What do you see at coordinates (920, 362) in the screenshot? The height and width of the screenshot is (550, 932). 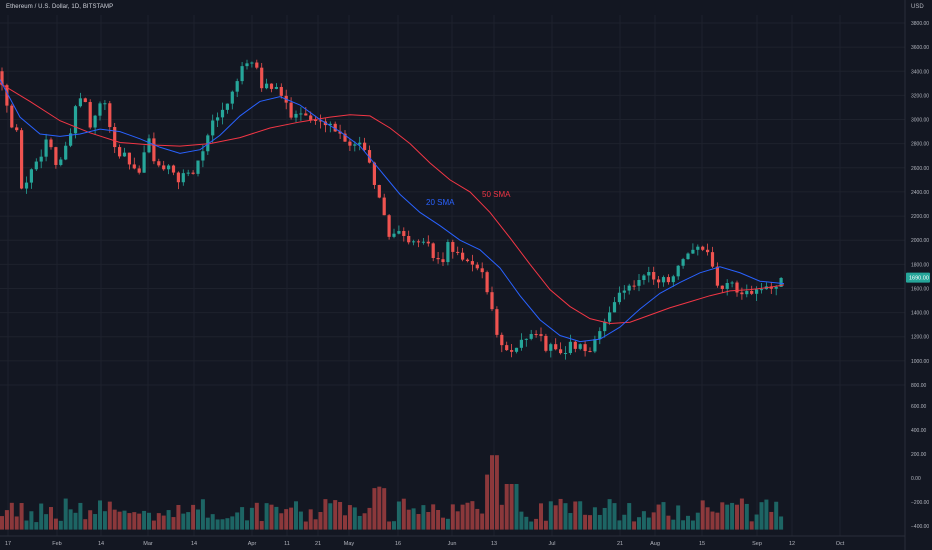 I see `price-tick-label: 1000.00` at bounding box center [920, 362].